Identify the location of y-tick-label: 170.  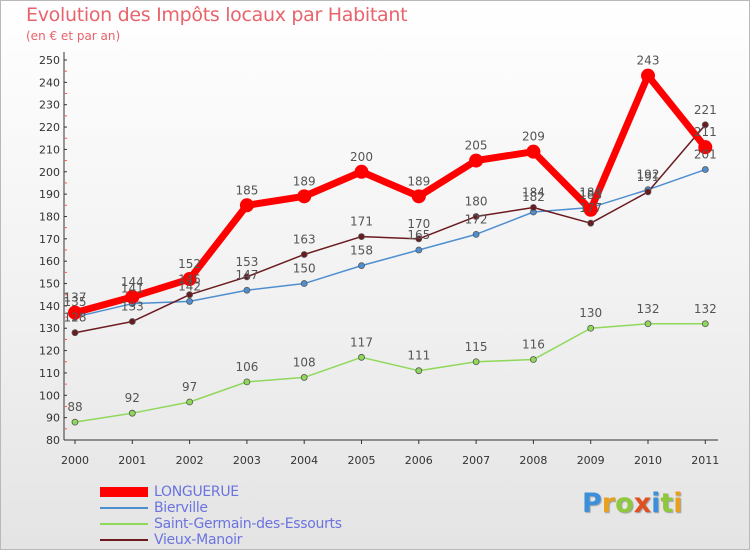
(49, 239).